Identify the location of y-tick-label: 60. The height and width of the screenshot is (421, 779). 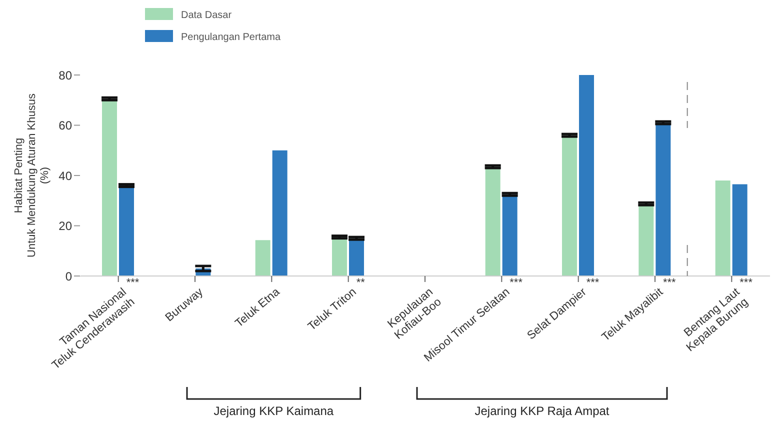
(65, 125).